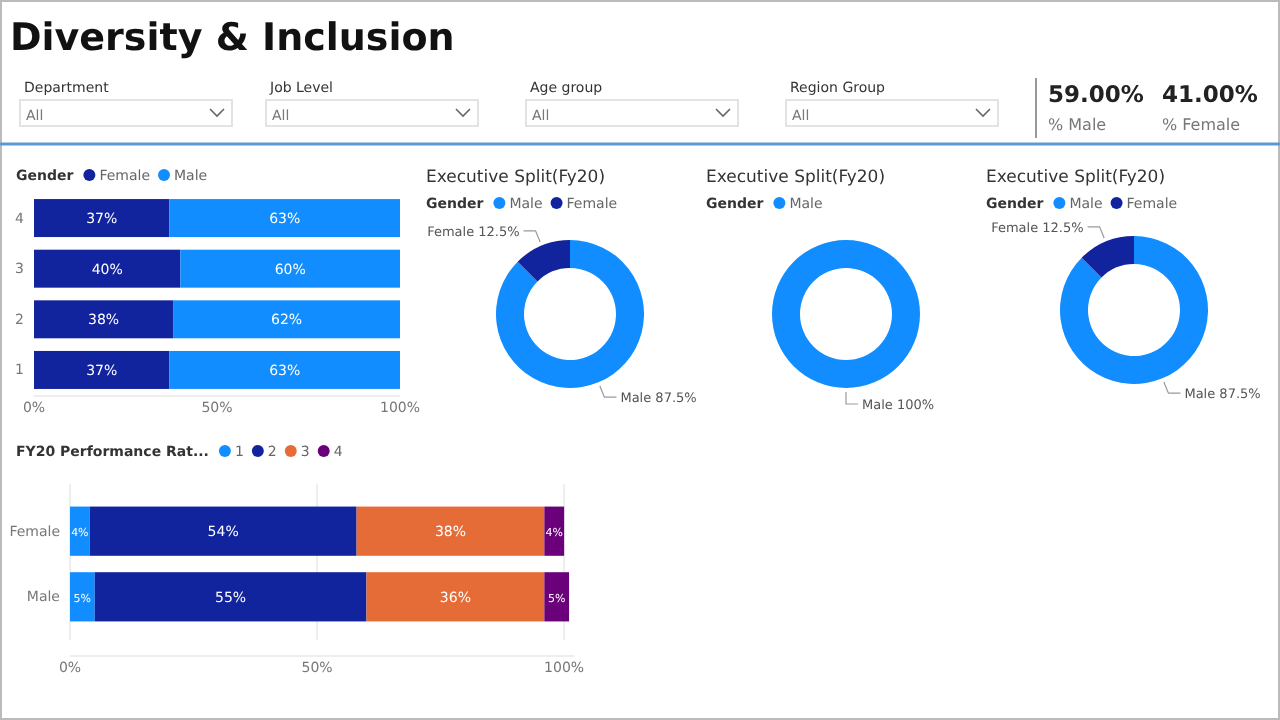  Describe the element at coordinates (1077, 125) in the screenshot. I see `category-label: % Male` at that location.